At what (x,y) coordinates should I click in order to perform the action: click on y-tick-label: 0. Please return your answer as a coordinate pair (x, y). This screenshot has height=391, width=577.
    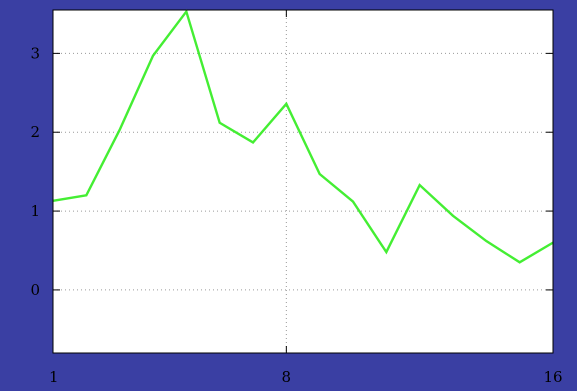
    Looking at the image, I should click on (35, 290).